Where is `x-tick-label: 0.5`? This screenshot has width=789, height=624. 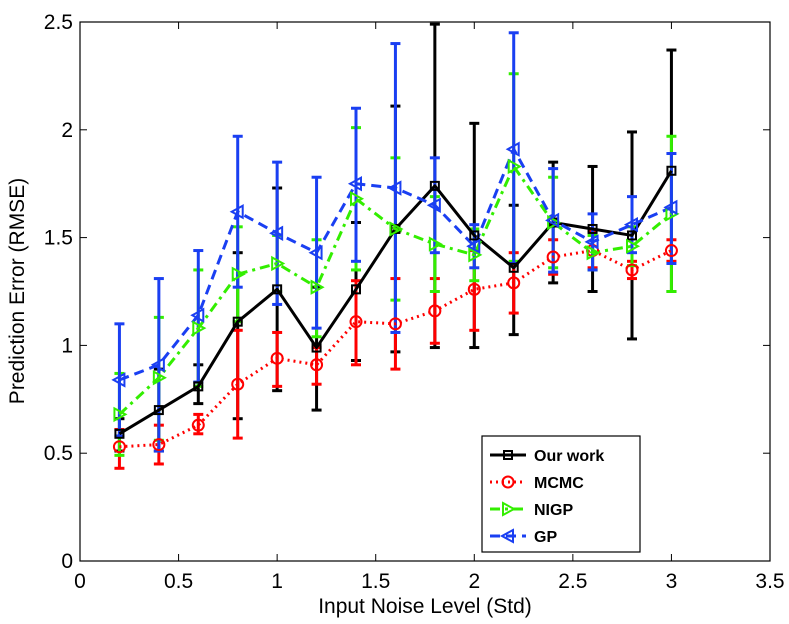 x-tick-label: 0.5 is located at coordinates (178, 581).